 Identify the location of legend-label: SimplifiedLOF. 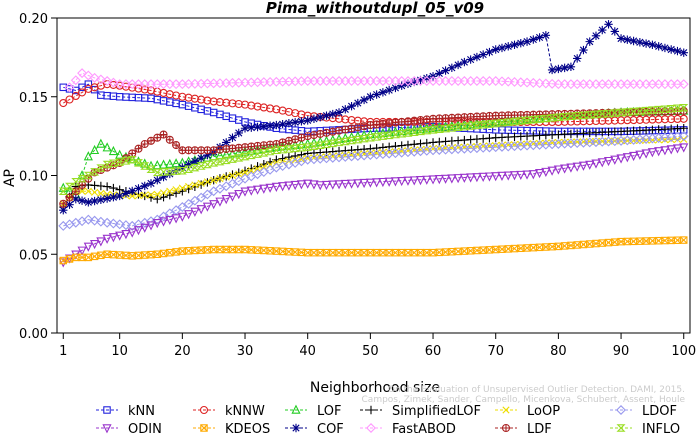
(436, 411).